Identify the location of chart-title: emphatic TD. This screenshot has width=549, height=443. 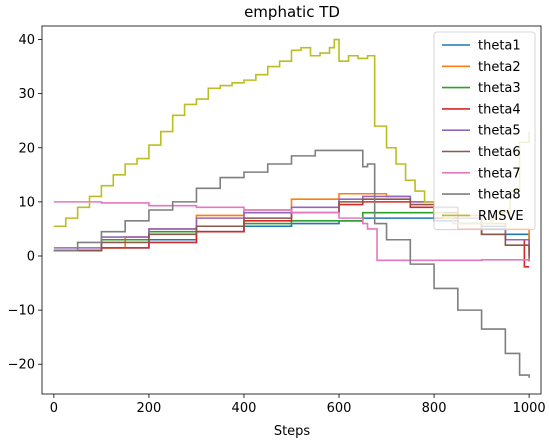
(292, 12).